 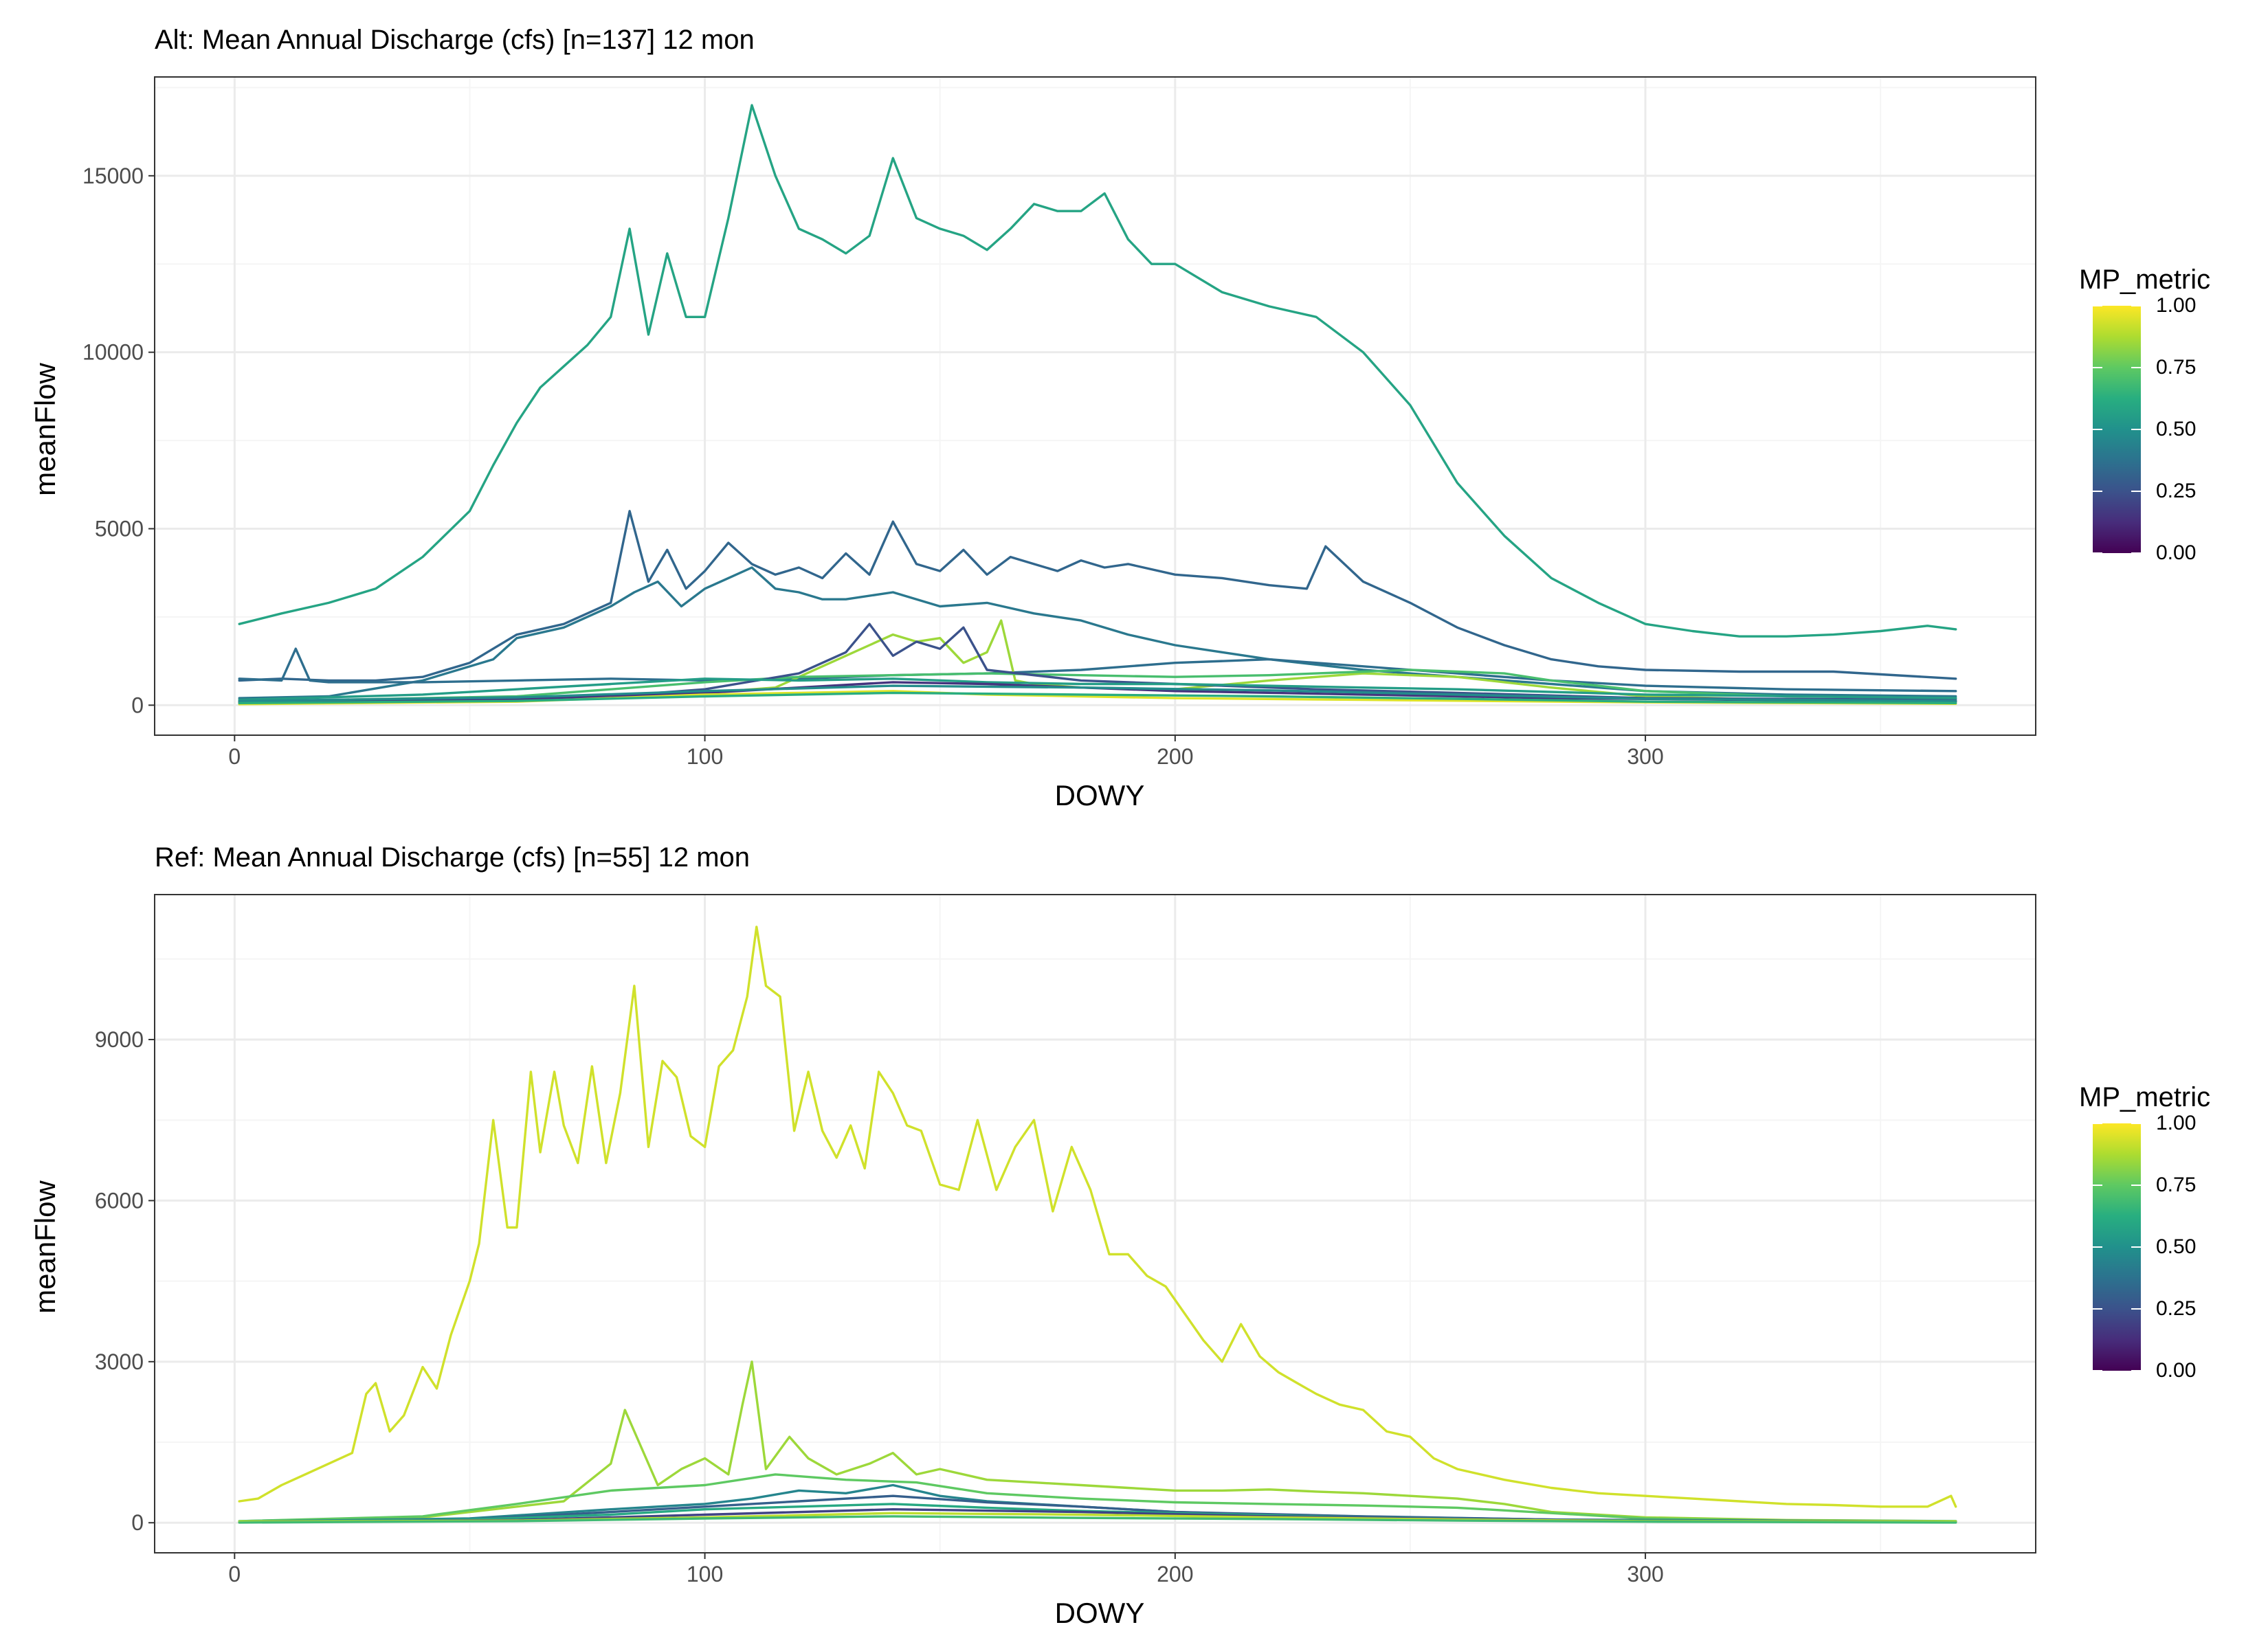 I want to click on y-tick-label: 3000, so click(x=120, y=1361).